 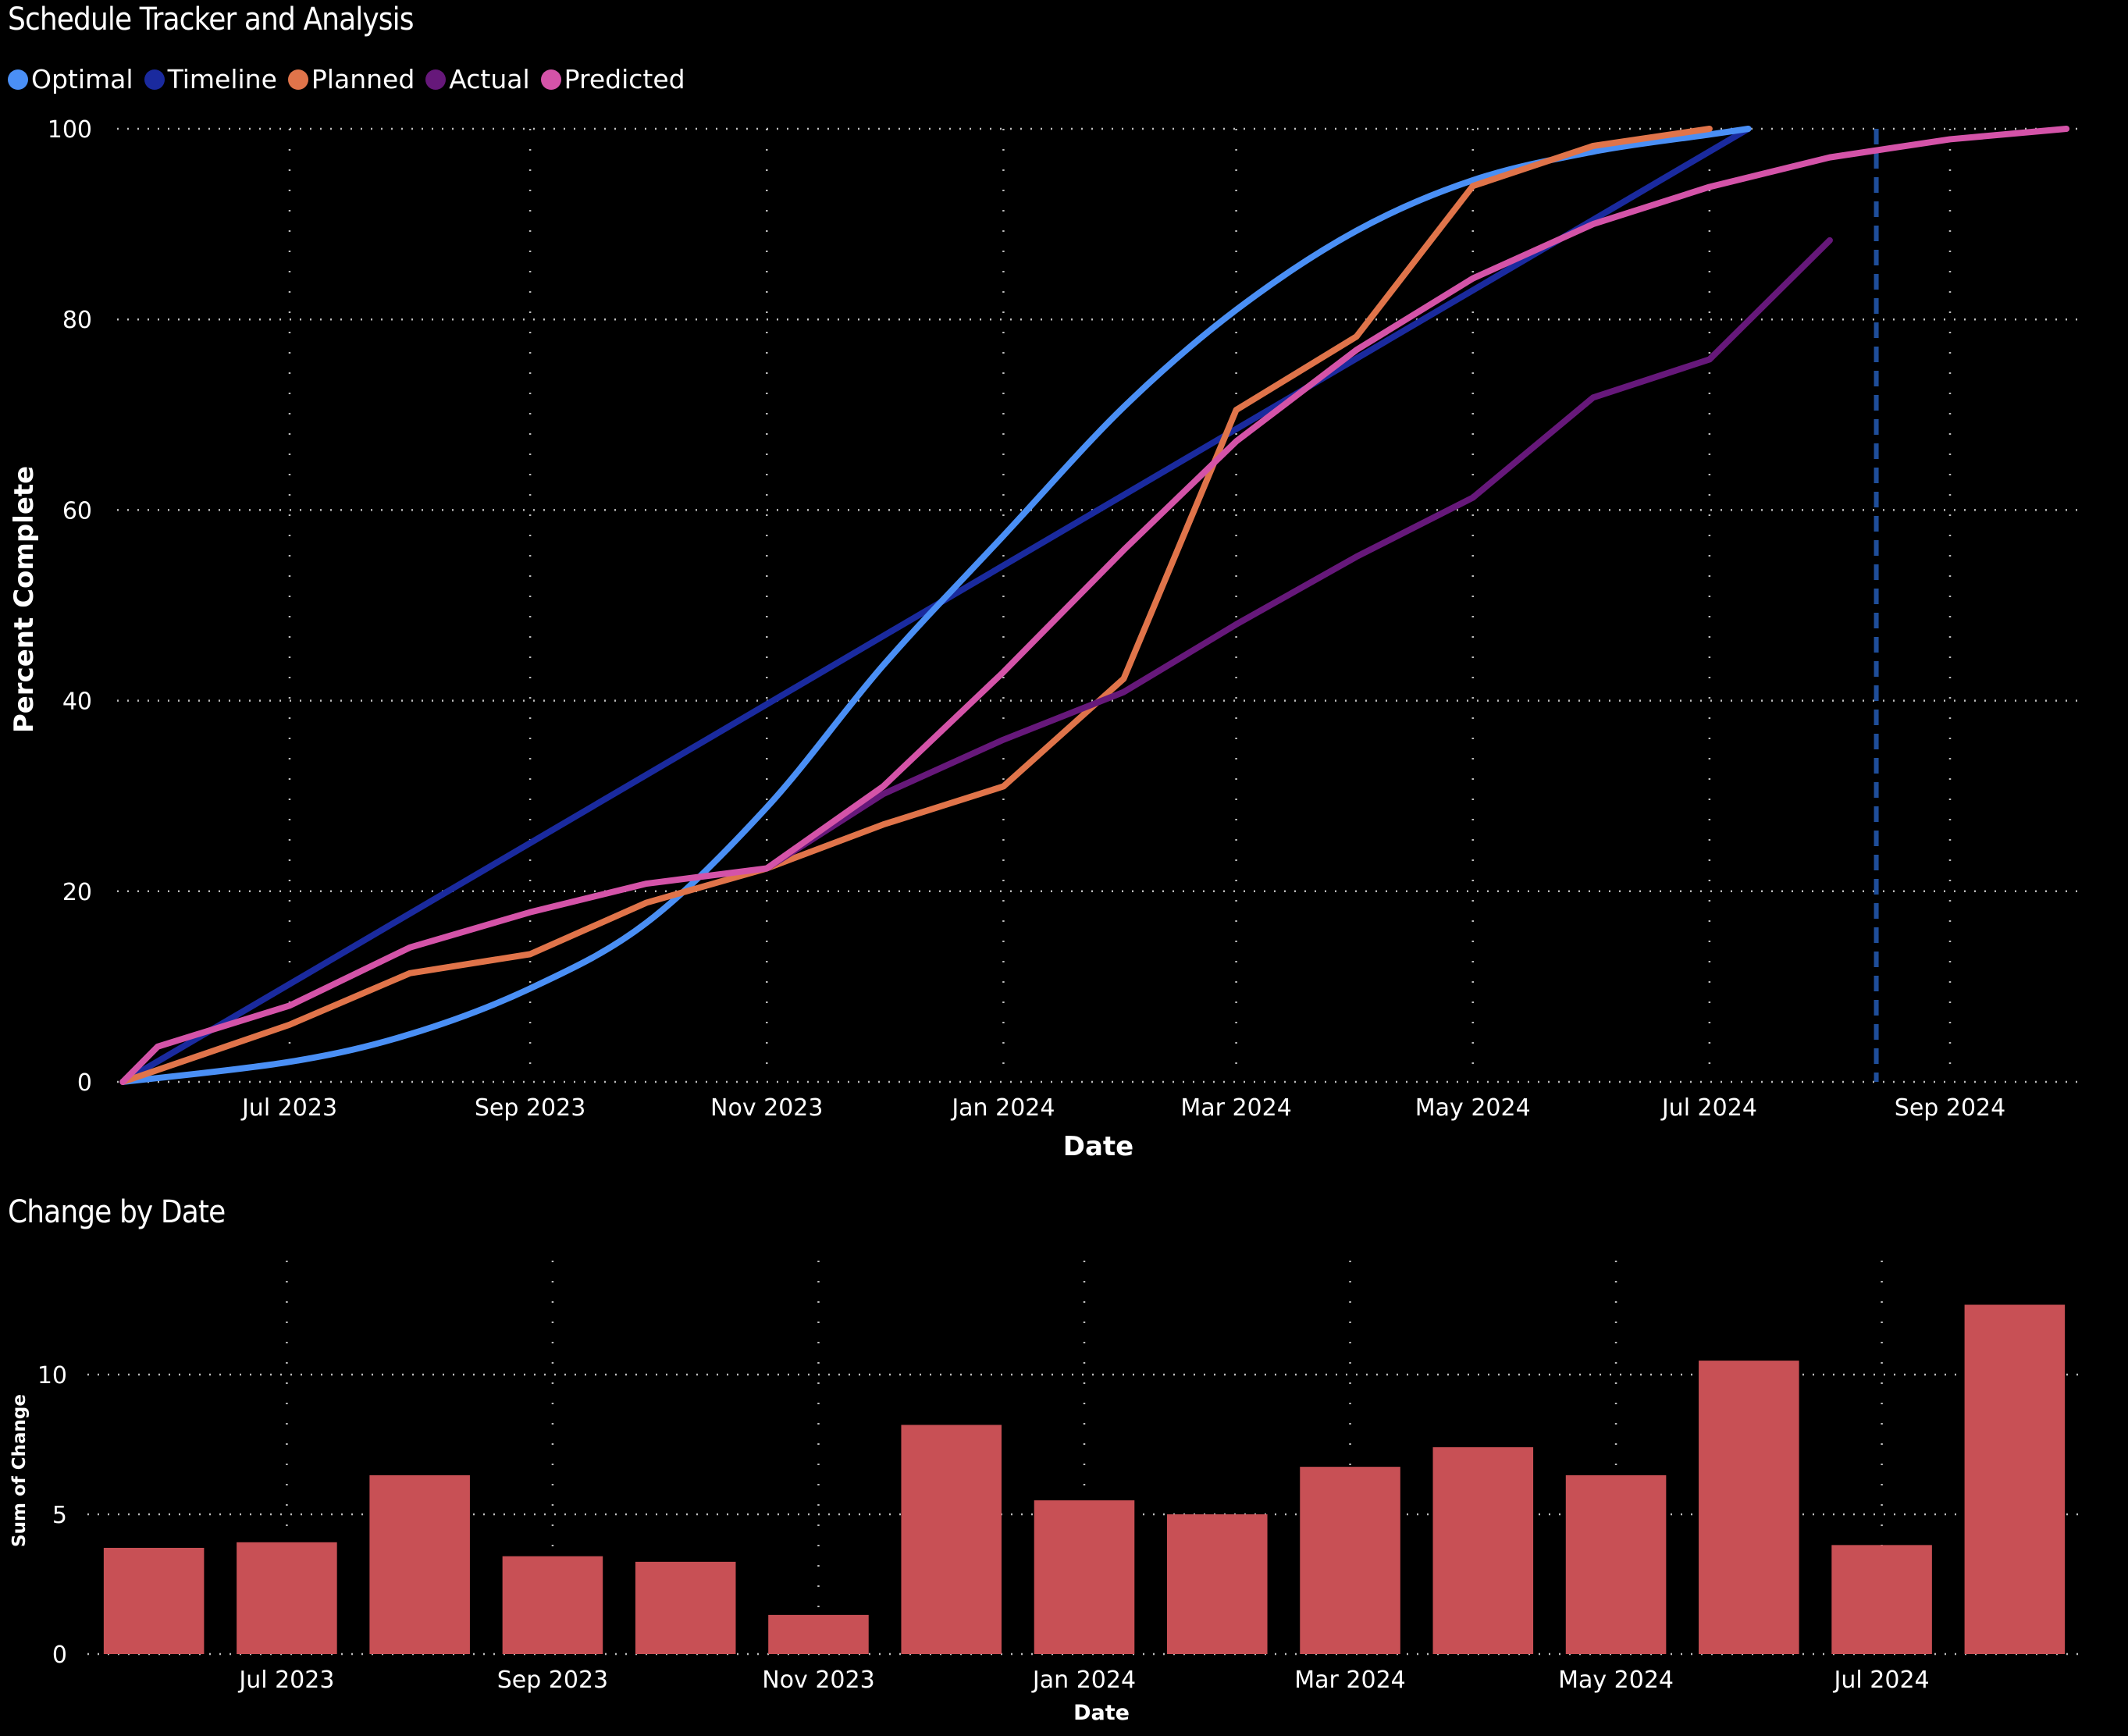 I want to click on bar-apr-2024, so click(x=1483, y=1550).